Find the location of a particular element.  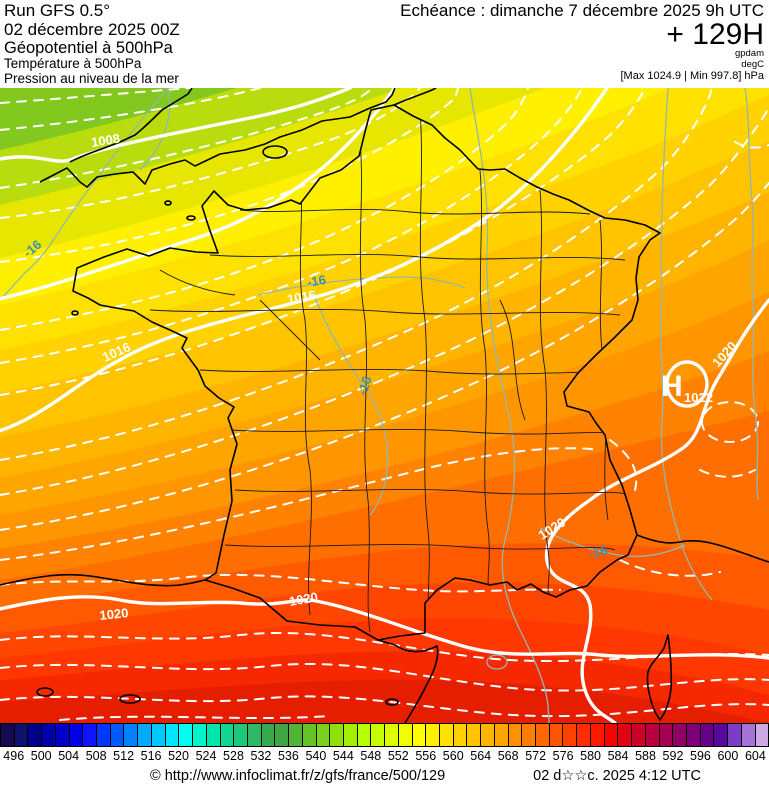

layer-temperature-label: Température à 500hPa is located at coordinates (73, 63).